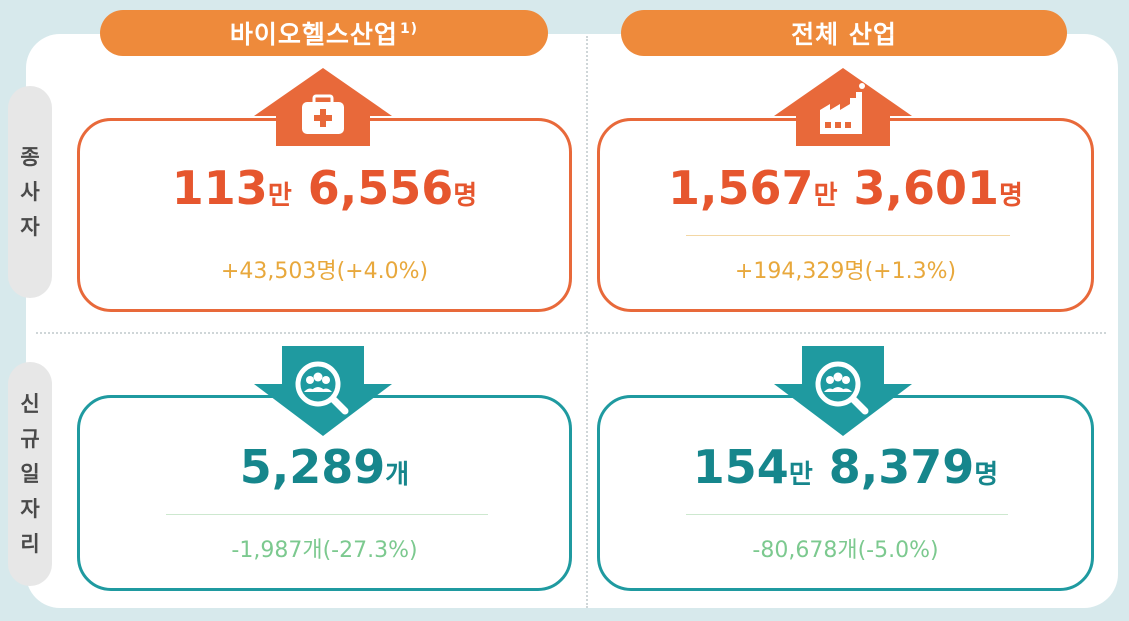 This screenshot has width=1129, height=621. I want to click on column-title: 전체 산업, so click(844, 34).